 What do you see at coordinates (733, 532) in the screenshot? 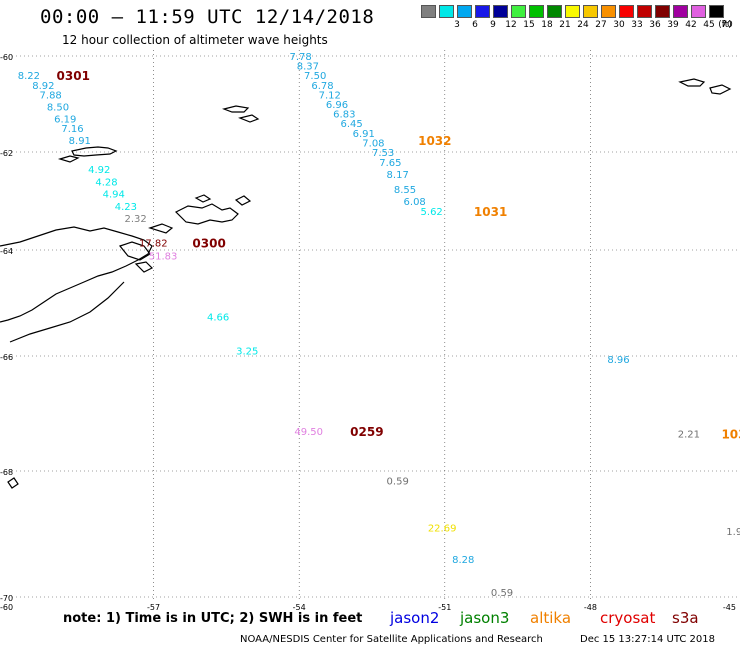
I see `wave-height-value: 1.9` at bounding box center [733, 532].